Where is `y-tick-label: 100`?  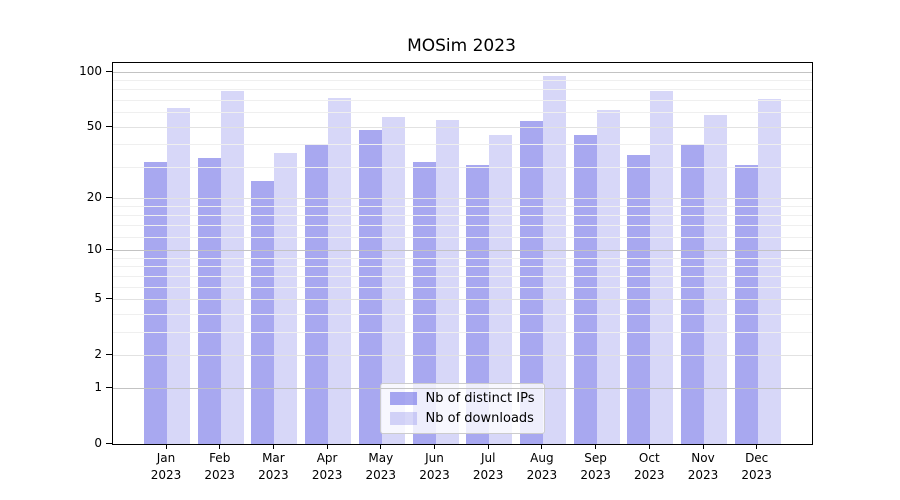 y-tick-label: 100 is located at coordinates (90, 70).